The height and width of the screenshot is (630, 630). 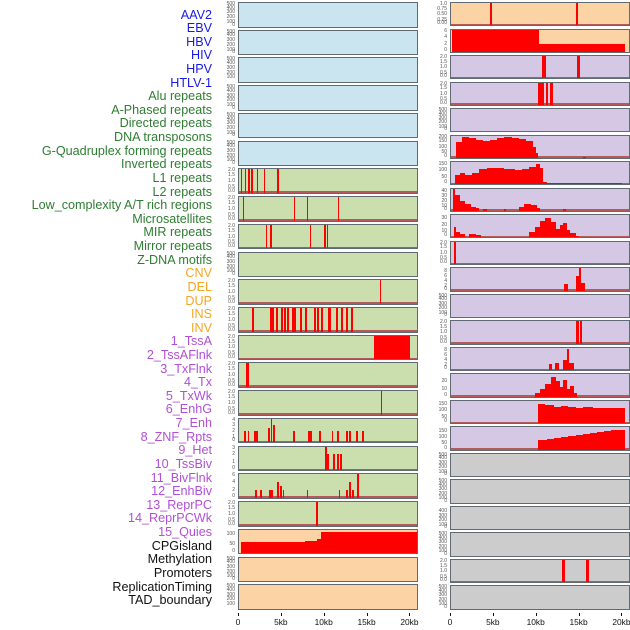 I want to click on track-R14-bar, so click(x=565, y=365).